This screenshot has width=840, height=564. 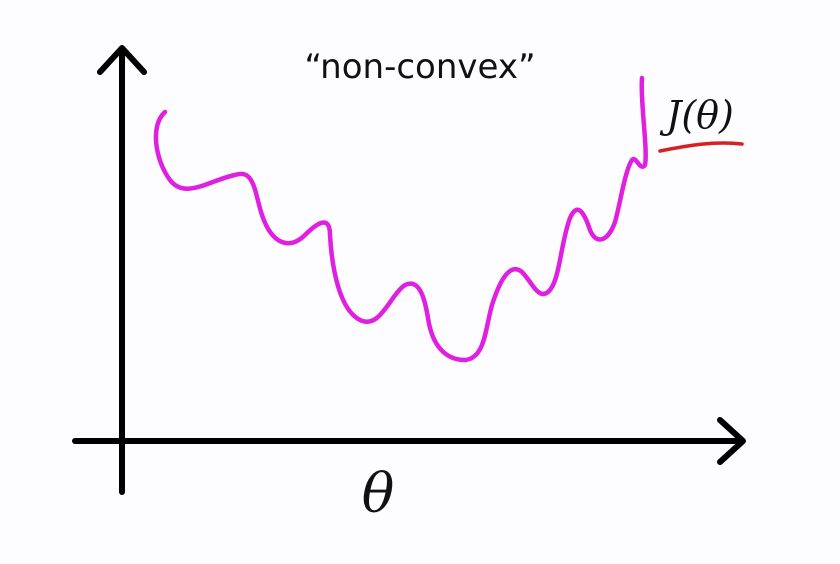 What do you see at coordinates (701, 147) in the screenshot?
I see `curve-label-underline` at bounding box center [701, 147].